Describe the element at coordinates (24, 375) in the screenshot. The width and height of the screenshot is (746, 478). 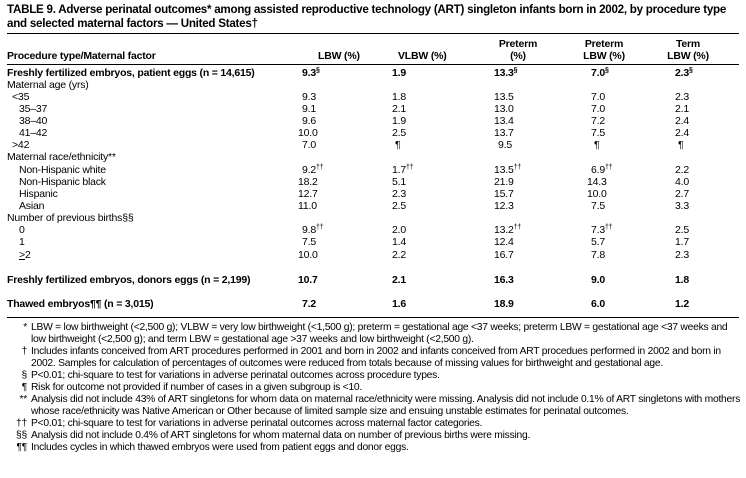
I see `footnote-mark: §` at that location.